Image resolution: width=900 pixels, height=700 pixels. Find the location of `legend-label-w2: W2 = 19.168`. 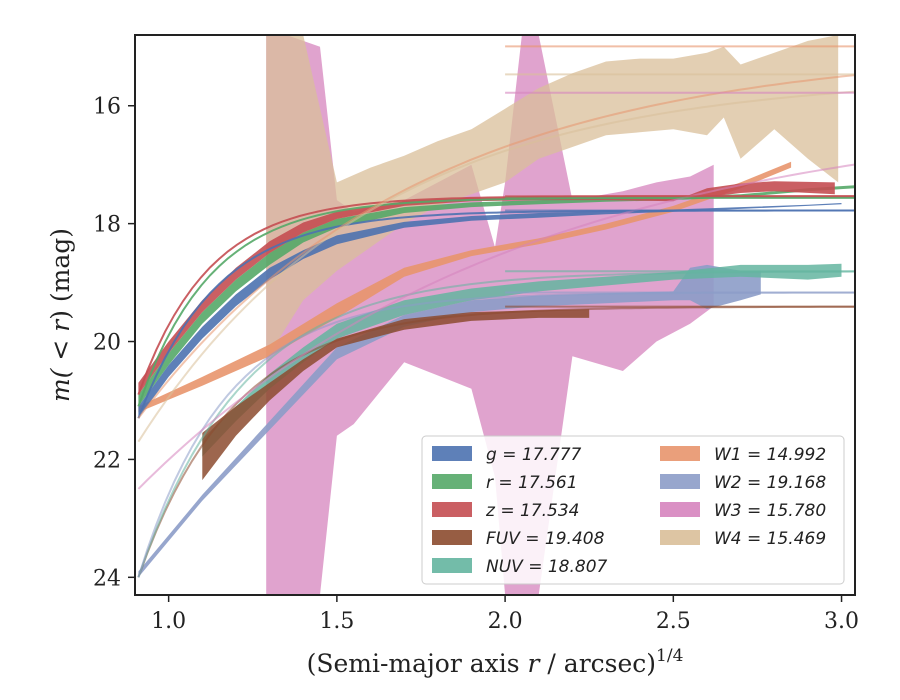

legend-label-w2: W2 = 19.168 is located at coordinates (770, 483).